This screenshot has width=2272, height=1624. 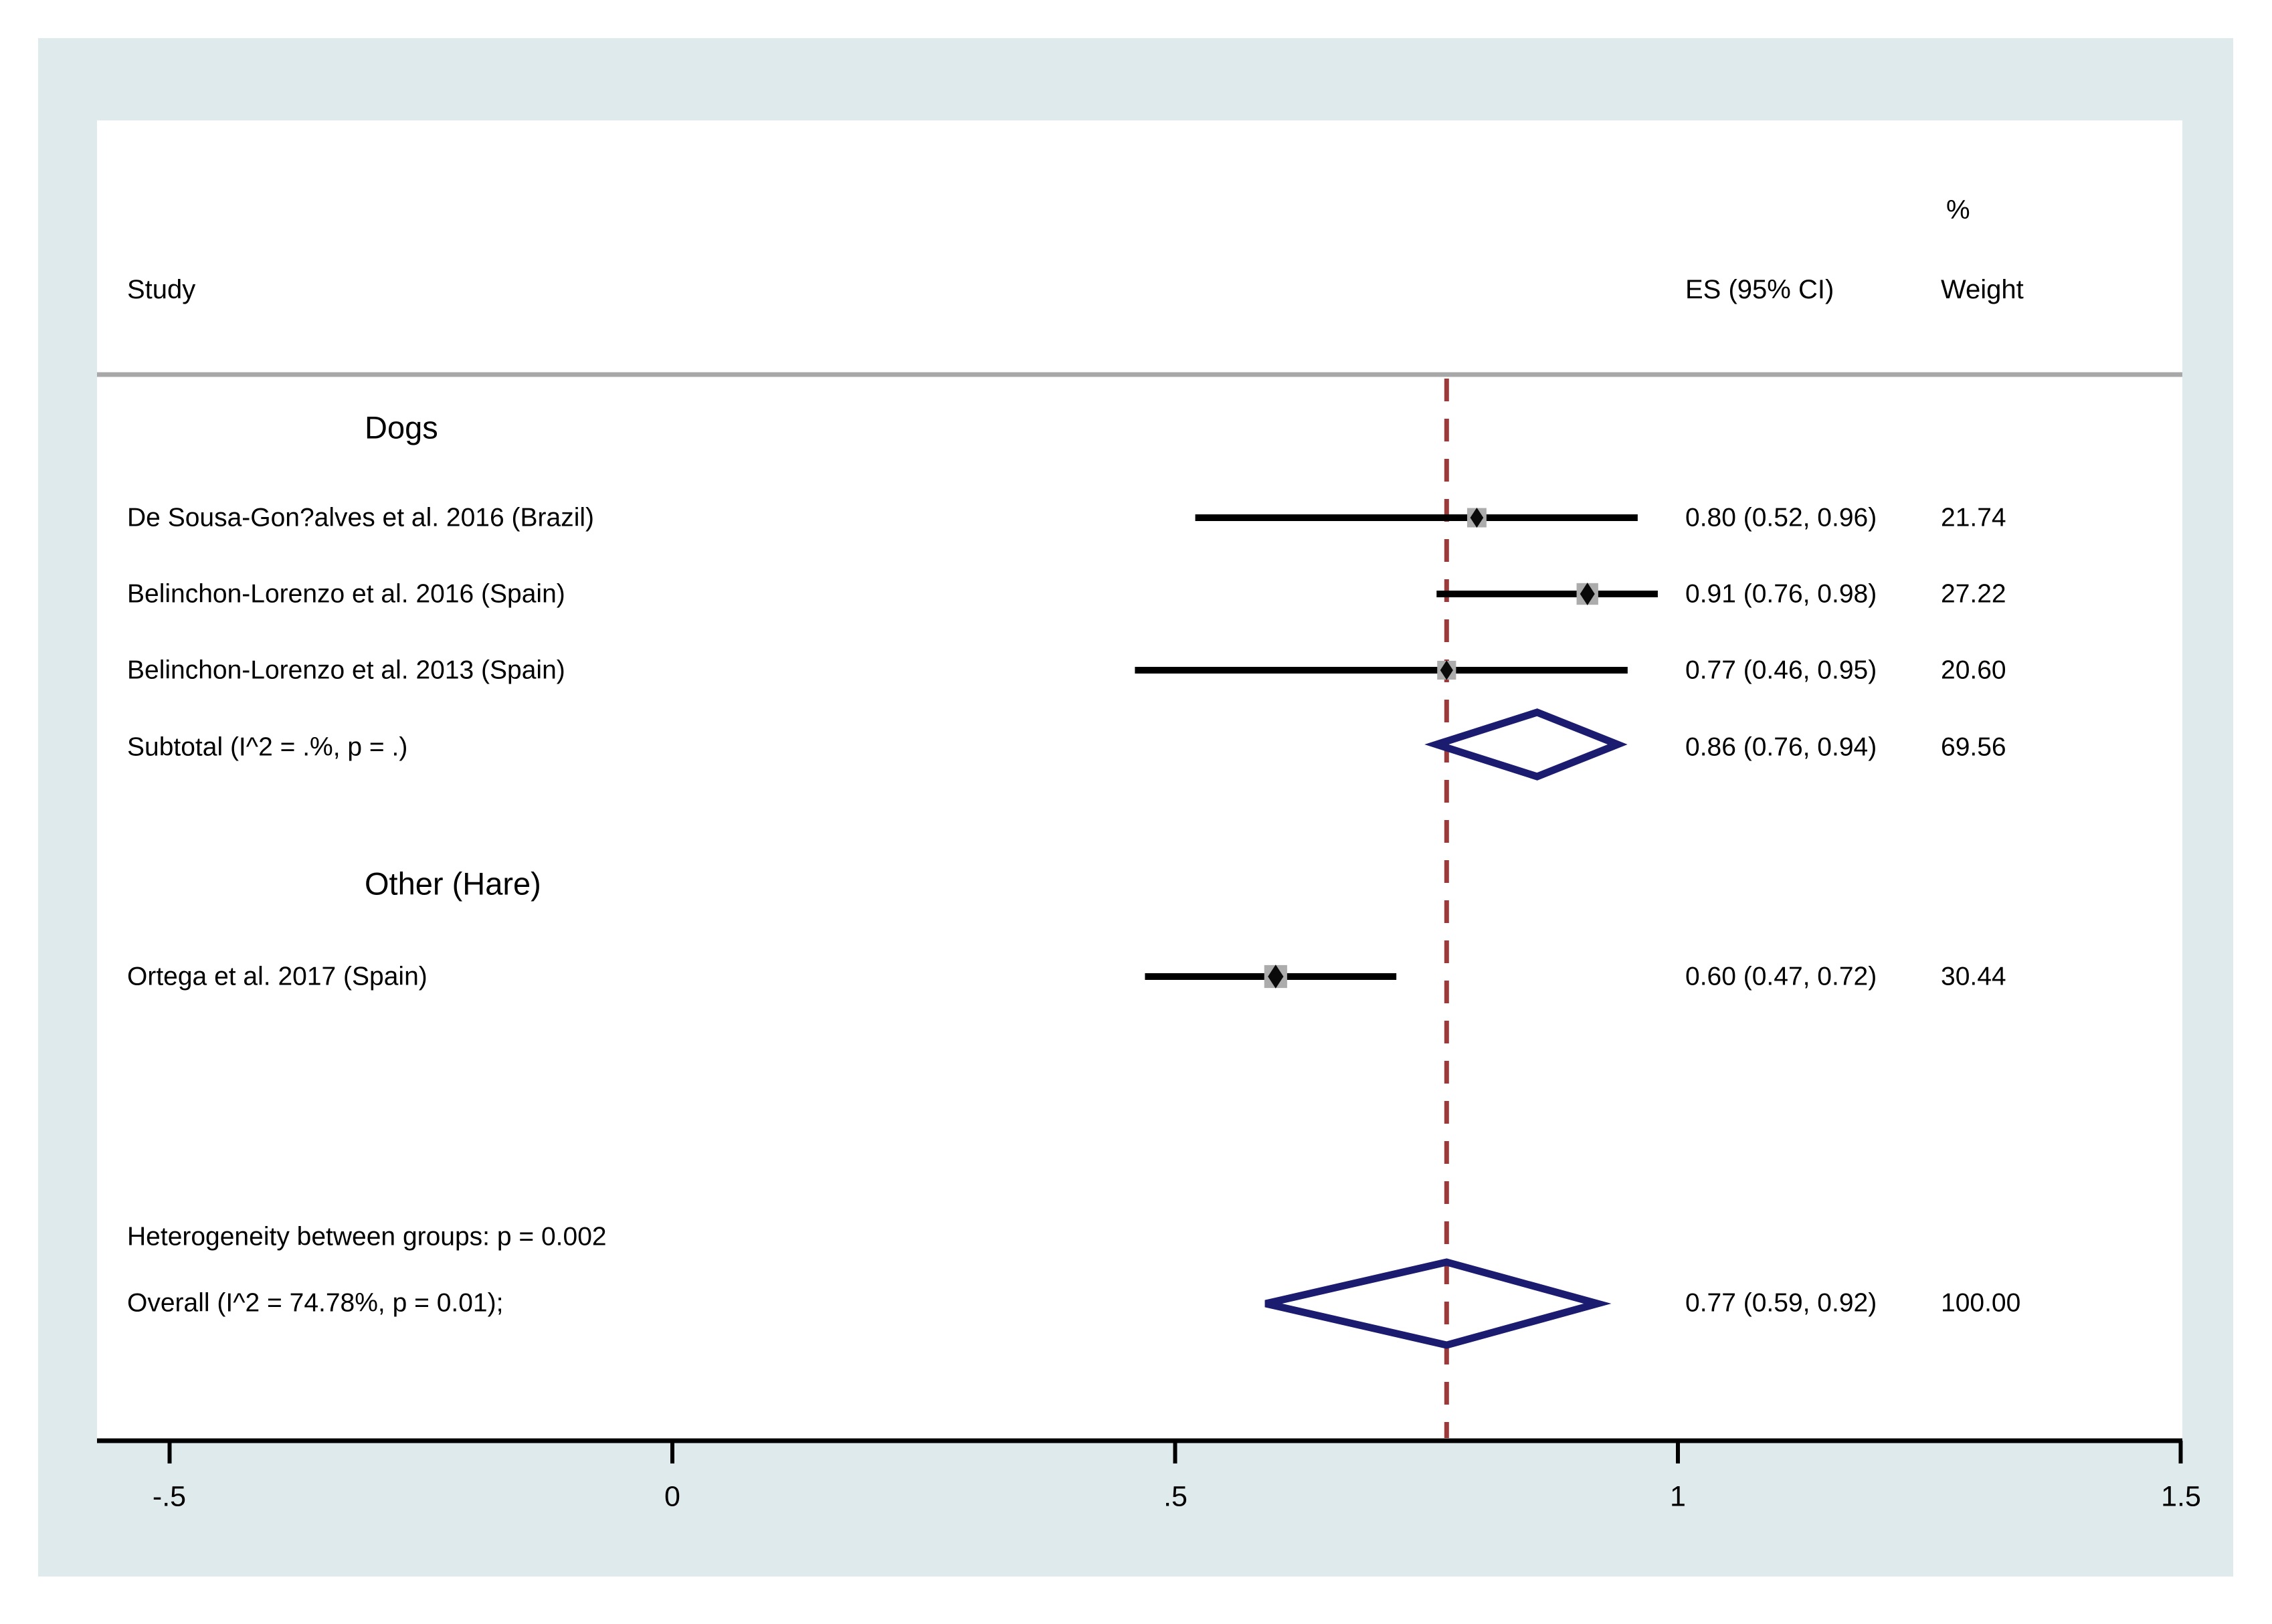 I want to click on group-header-dogs: Dogs, so click(x=401, y=427).